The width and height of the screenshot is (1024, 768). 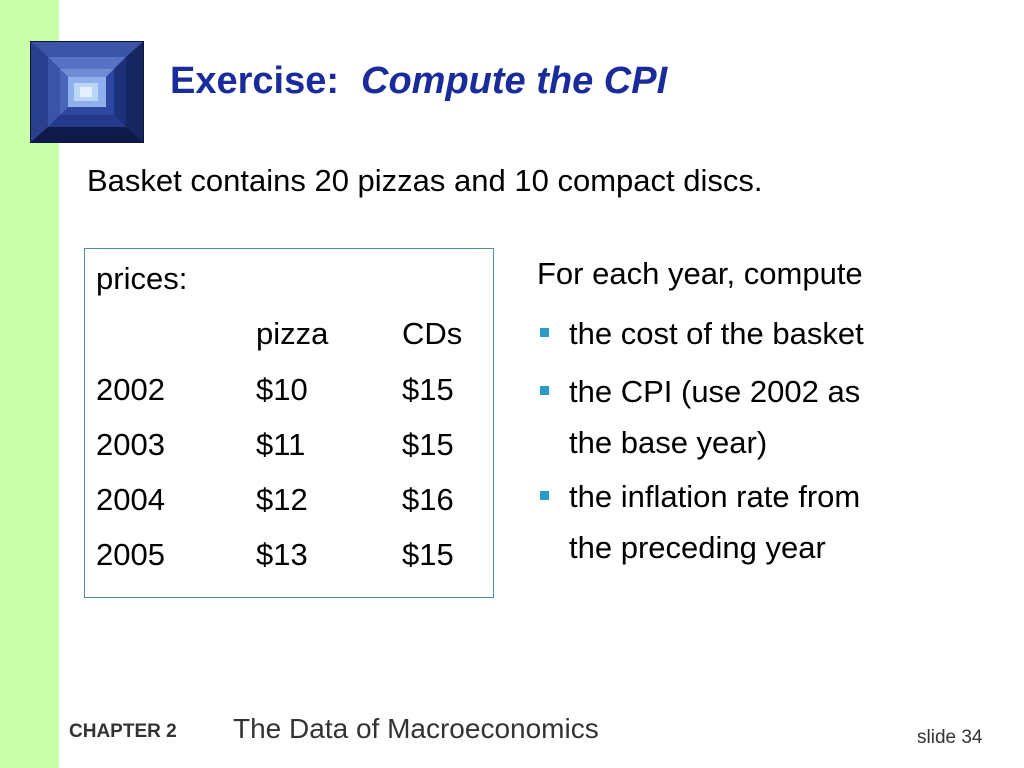 I want to click on task-text: the CPI (use 2002 as the base year), so click(x=715, y=417).